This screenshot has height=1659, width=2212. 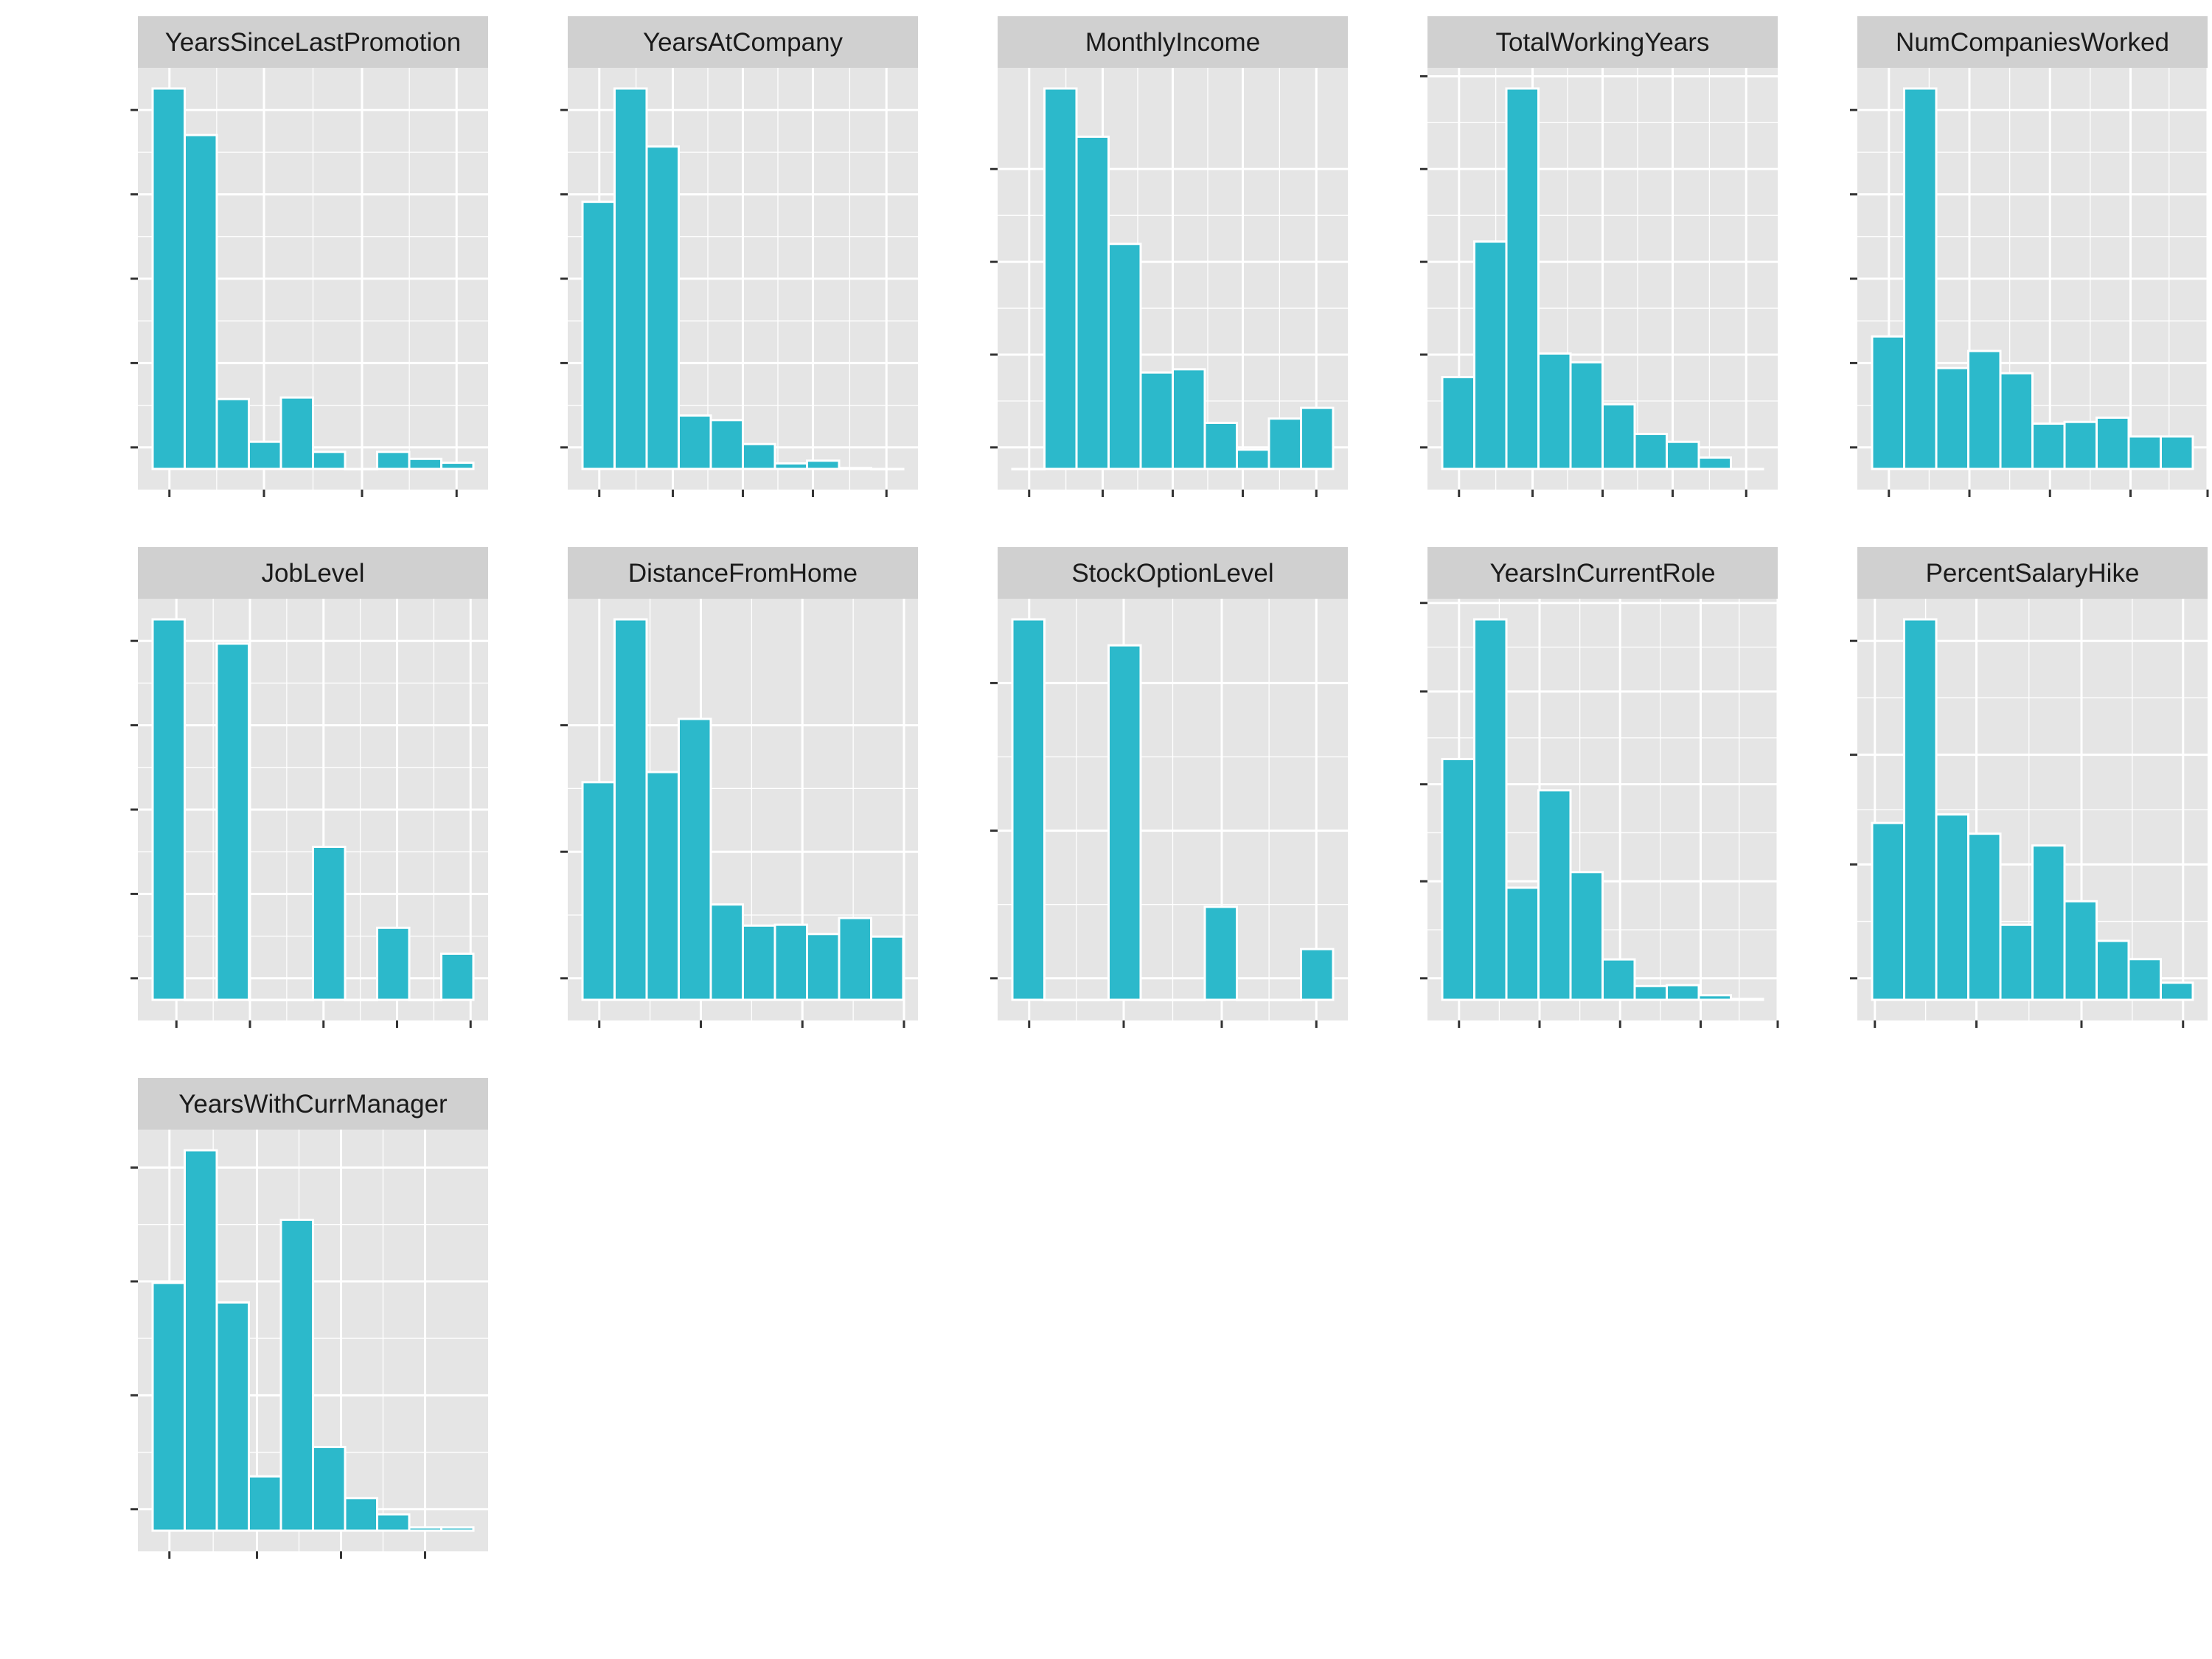 I want to click on facet-title: JobLevel, so click(x=312, y=573).